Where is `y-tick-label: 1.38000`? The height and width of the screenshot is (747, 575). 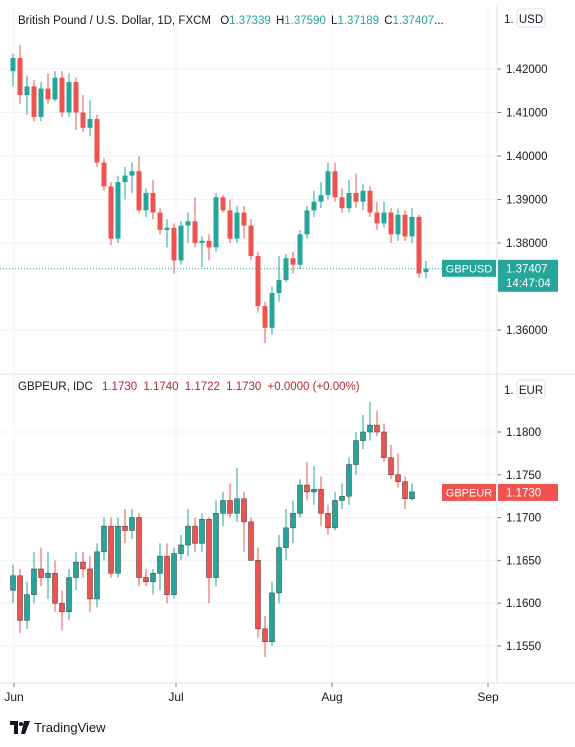 y-tick-label: 1.38000 is located at coordinates (527, 244).